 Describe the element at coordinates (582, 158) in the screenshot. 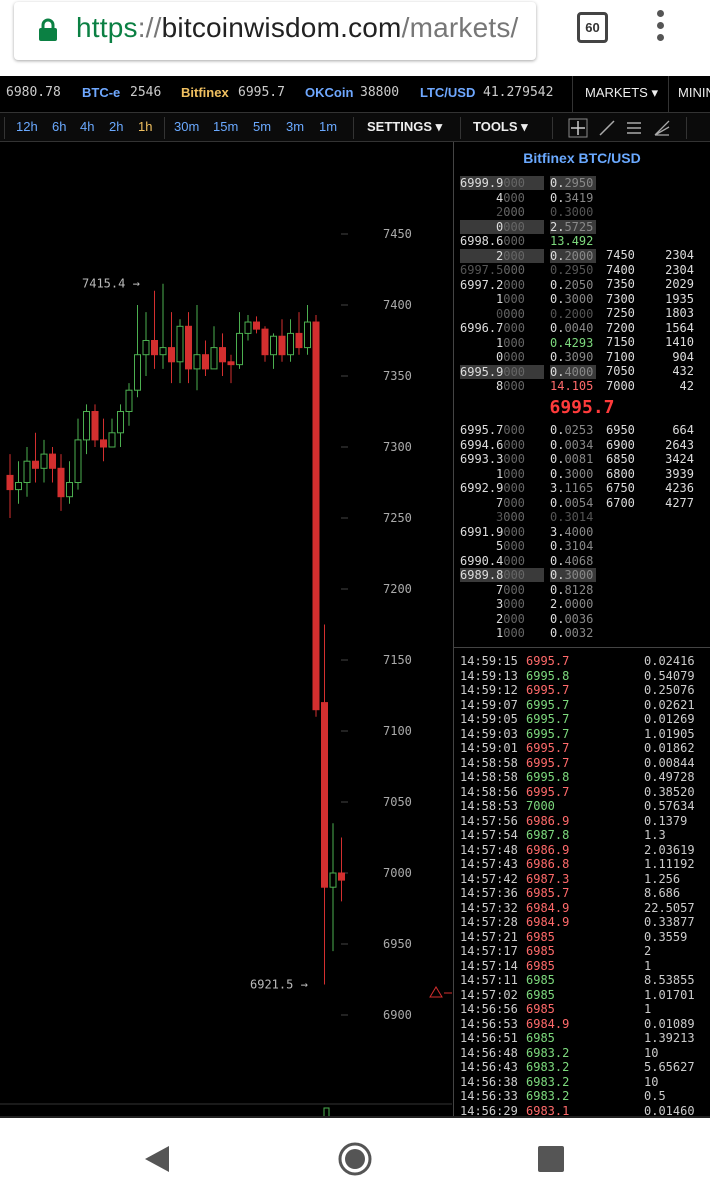

I see `order-book-title: Bitfinex BTC/USD` at that location.